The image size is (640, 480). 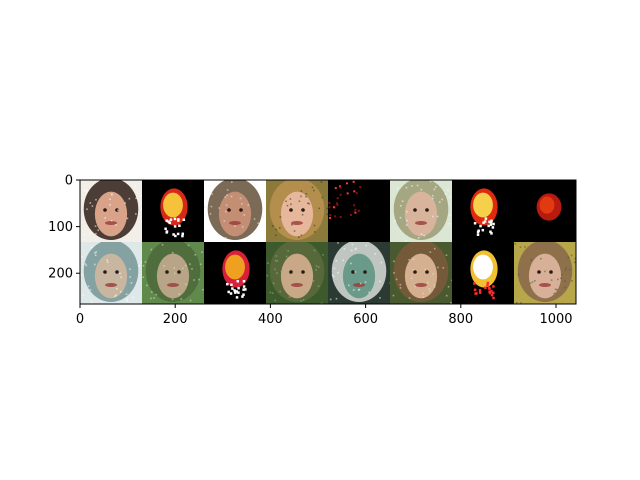 I want to click on mask-highlight, so click(x=235, y=267).